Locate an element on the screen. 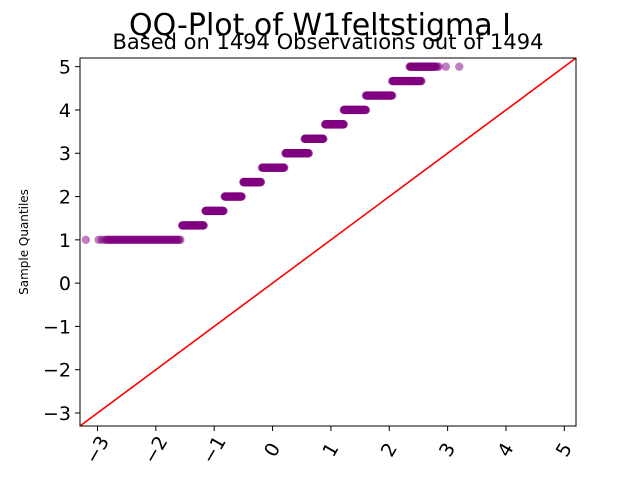  x-tick-label: 2 is located at coordinates (389, 449).